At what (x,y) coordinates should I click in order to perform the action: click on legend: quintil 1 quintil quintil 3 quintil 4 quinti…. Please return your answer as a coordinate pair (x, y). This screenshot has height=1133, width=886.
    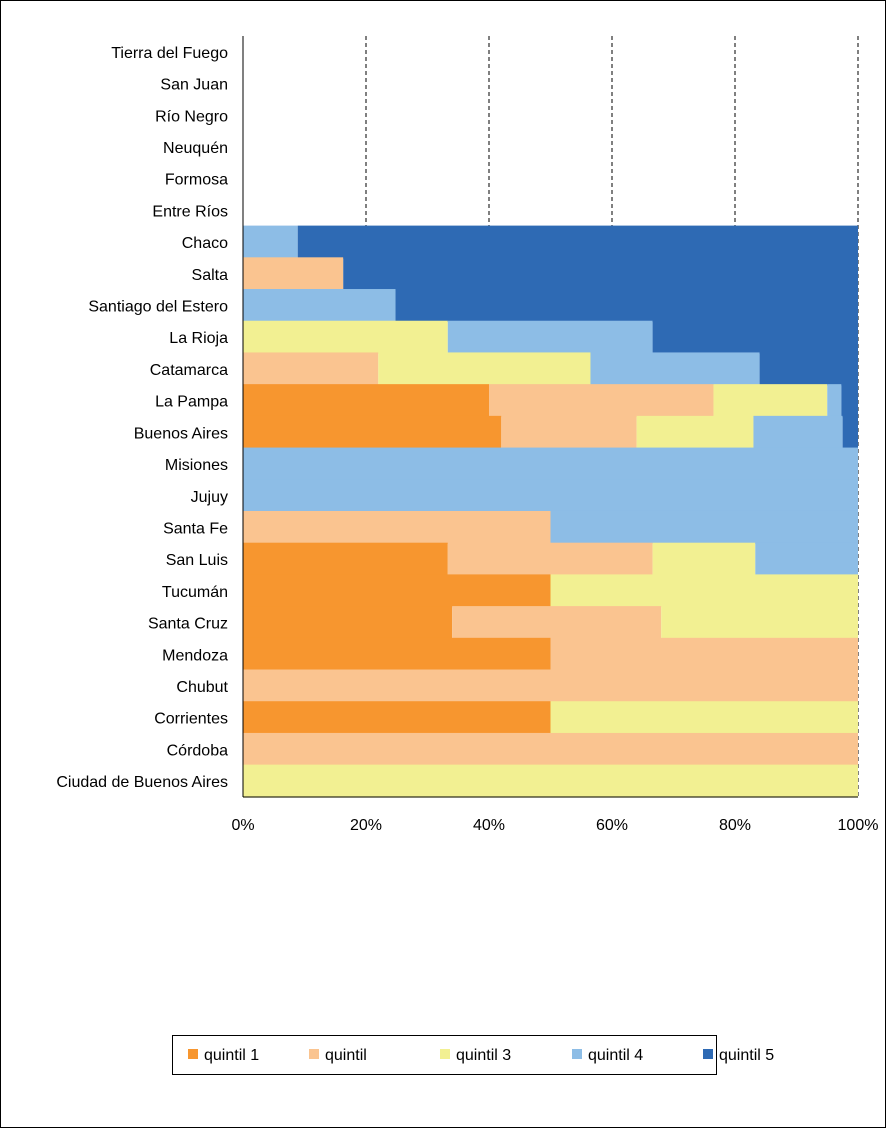
    Looking at the image, I should click on (473, 1055).